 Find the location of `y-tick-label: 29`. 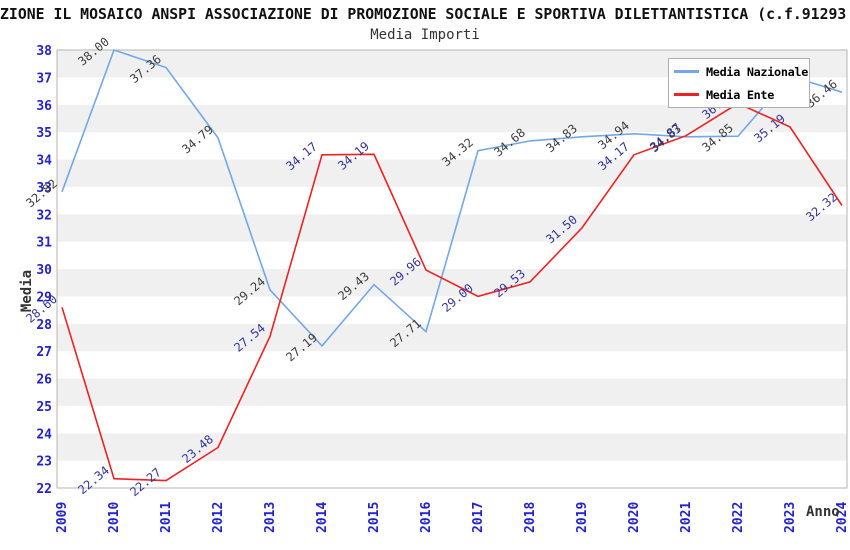

y-tick-label: 29 is located at coordinates (44, 297).